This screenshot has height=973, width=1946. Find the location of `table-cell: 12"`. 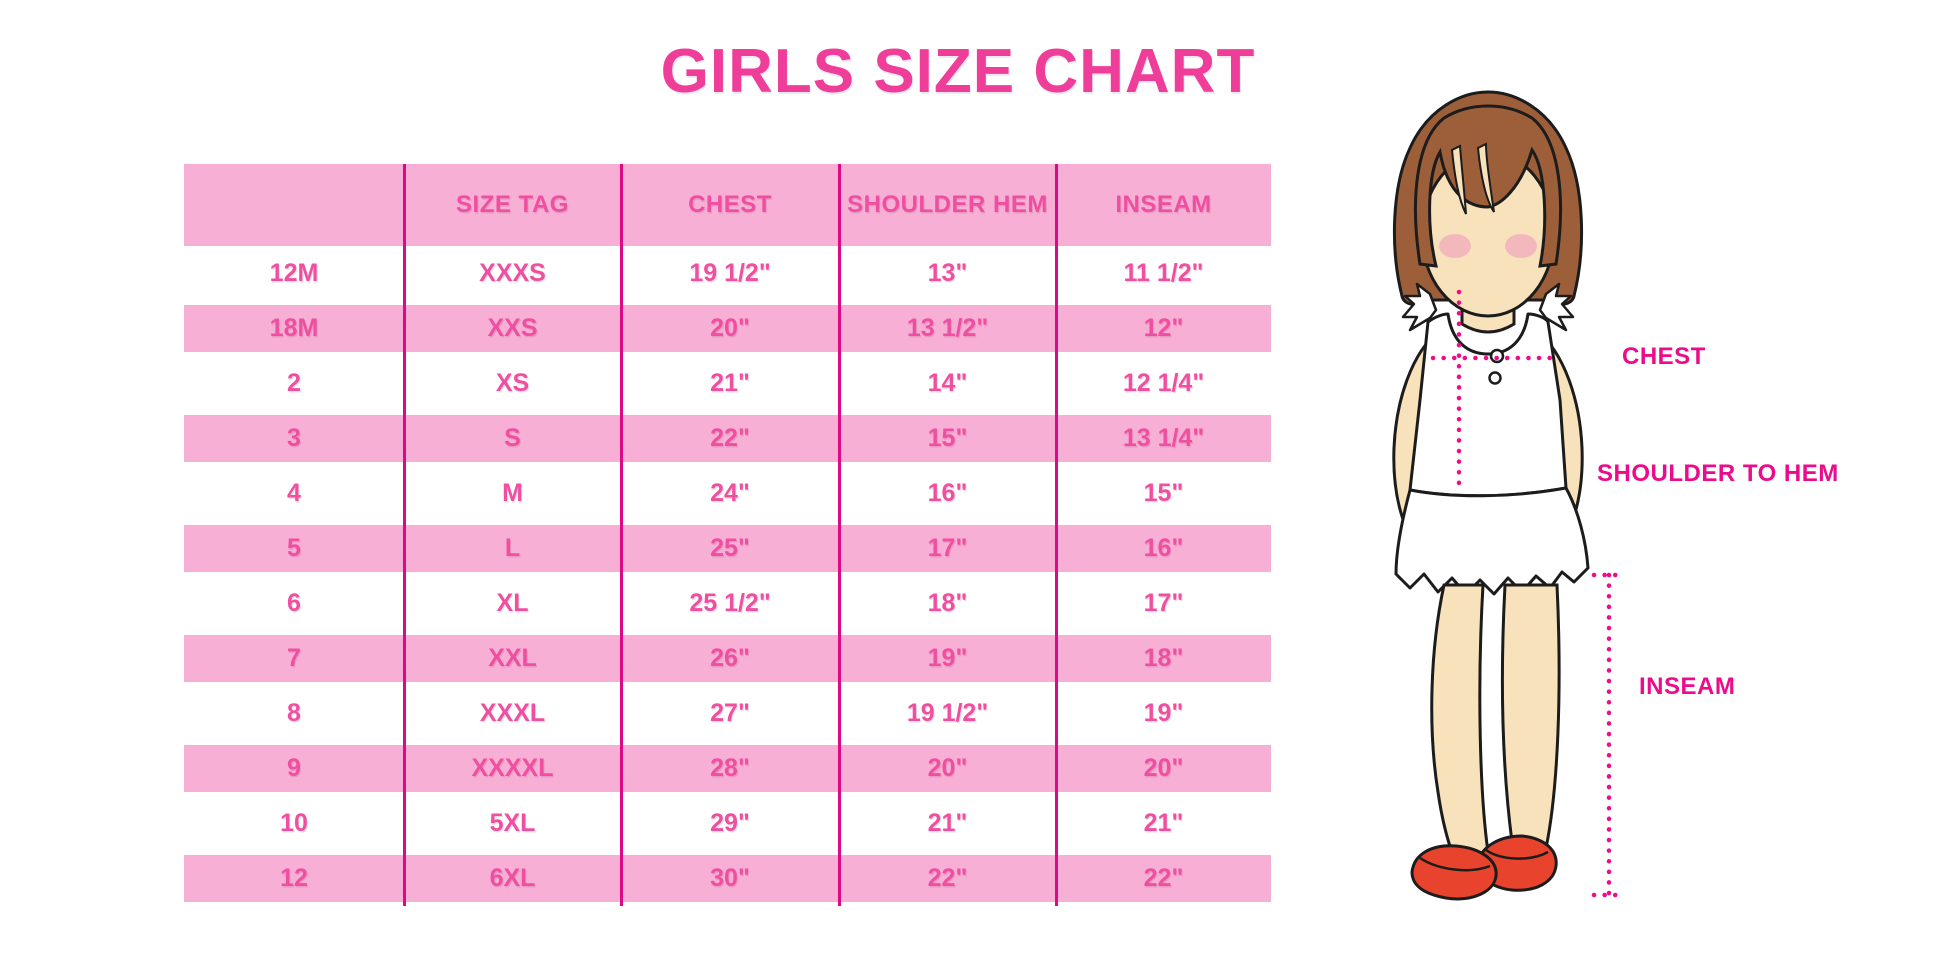

table-cell: 12" is located at coordinates (1163, 328).